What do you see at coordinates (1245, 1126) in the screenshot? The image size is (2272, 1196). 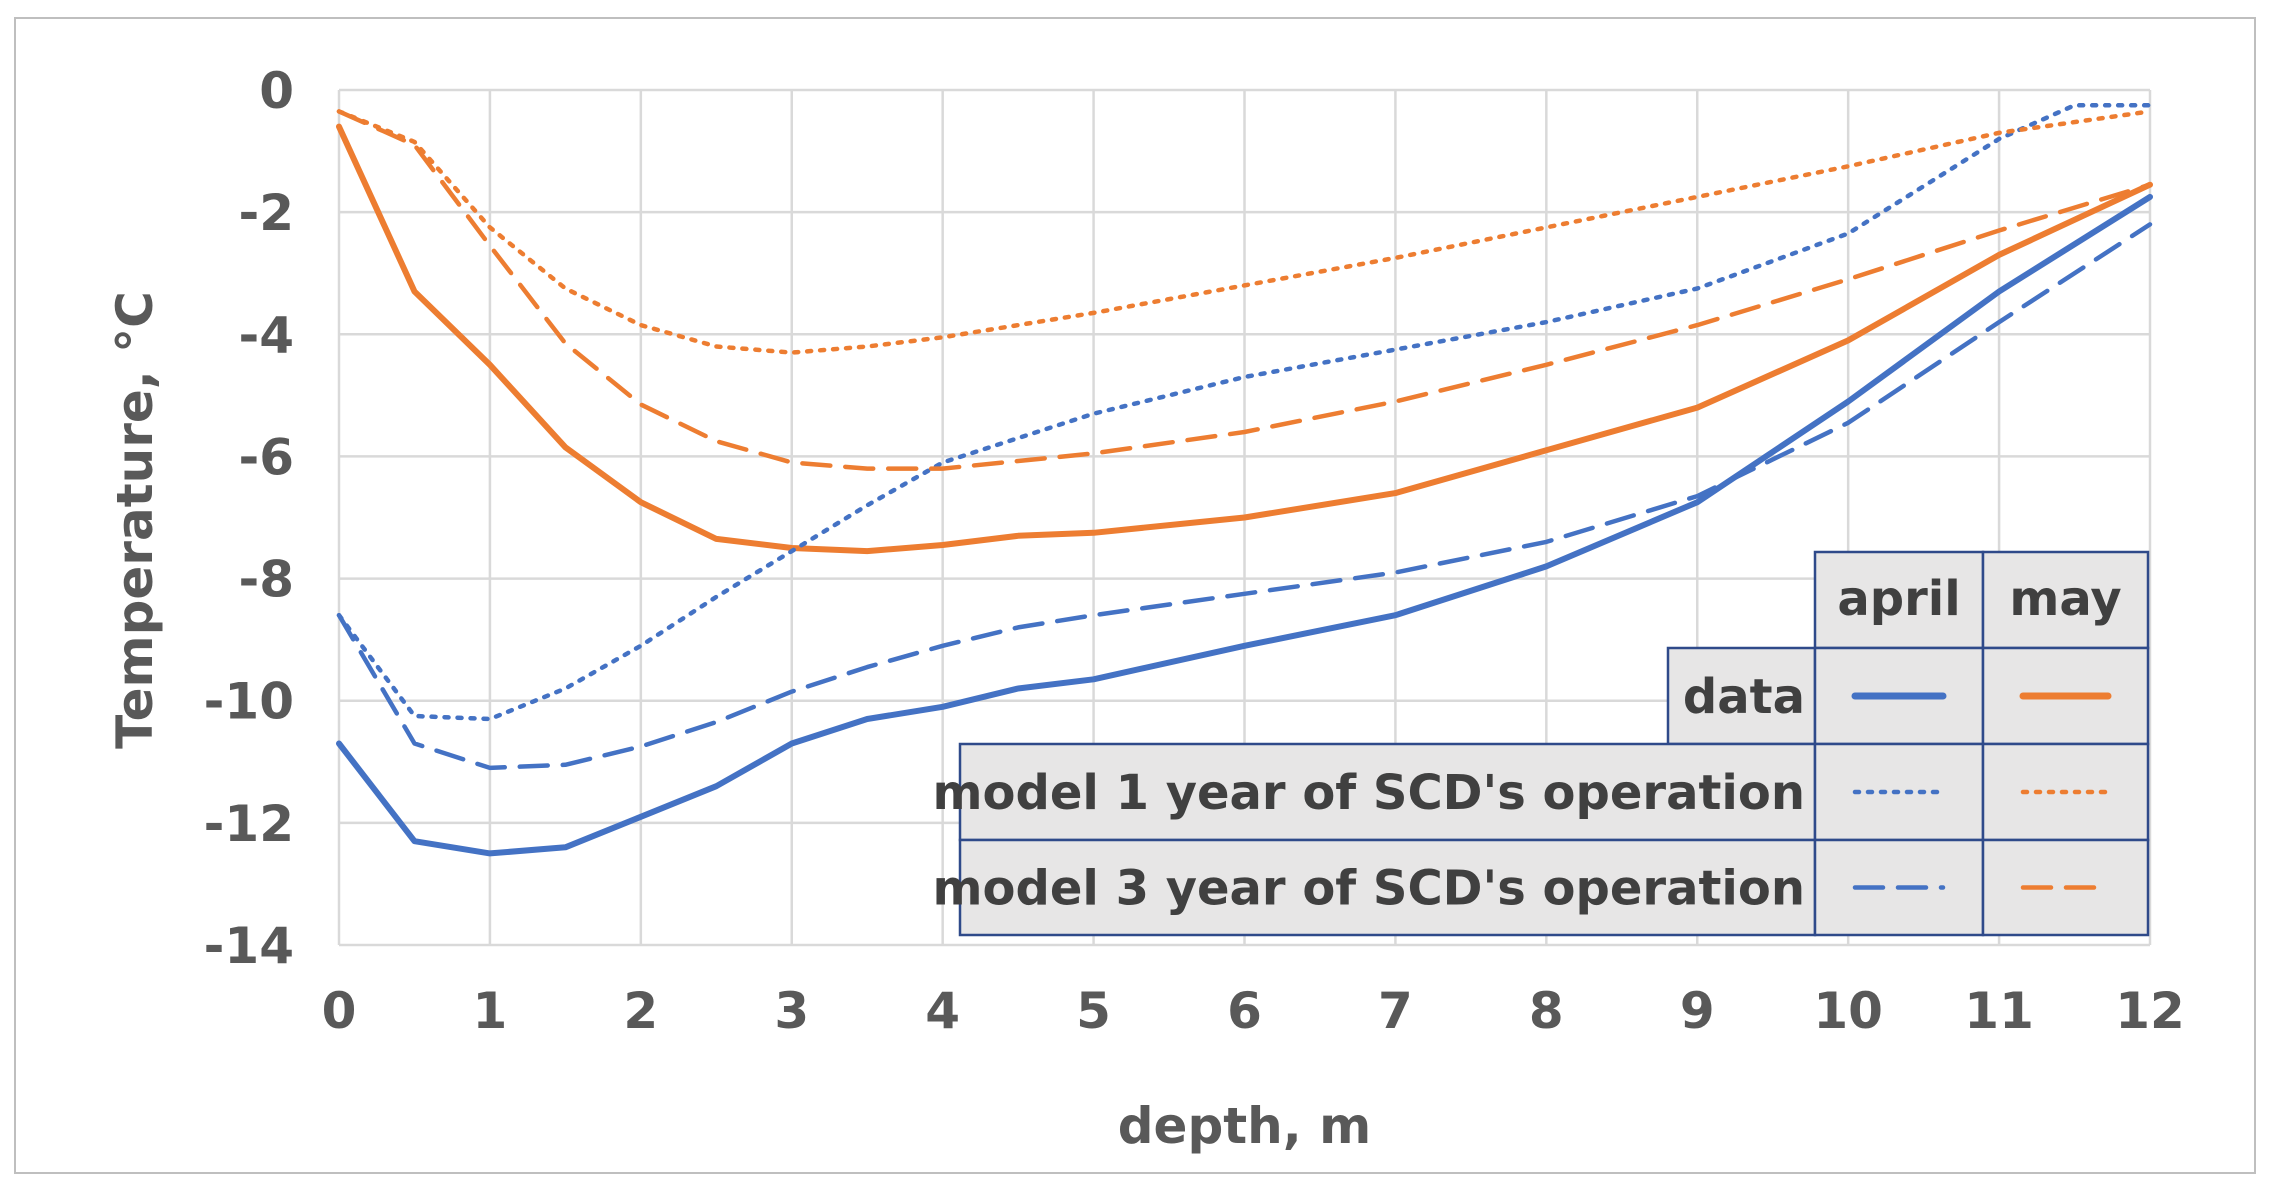 I see `x-axis-title: depth, m` at bounding box center [1245, 1126].